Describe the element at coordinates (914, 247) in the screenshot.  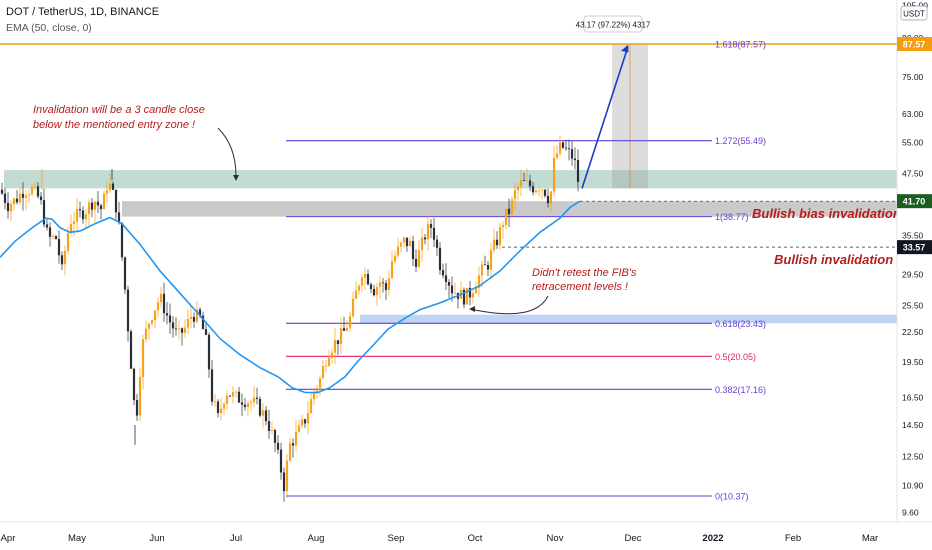
I see `price-tag` at that location.